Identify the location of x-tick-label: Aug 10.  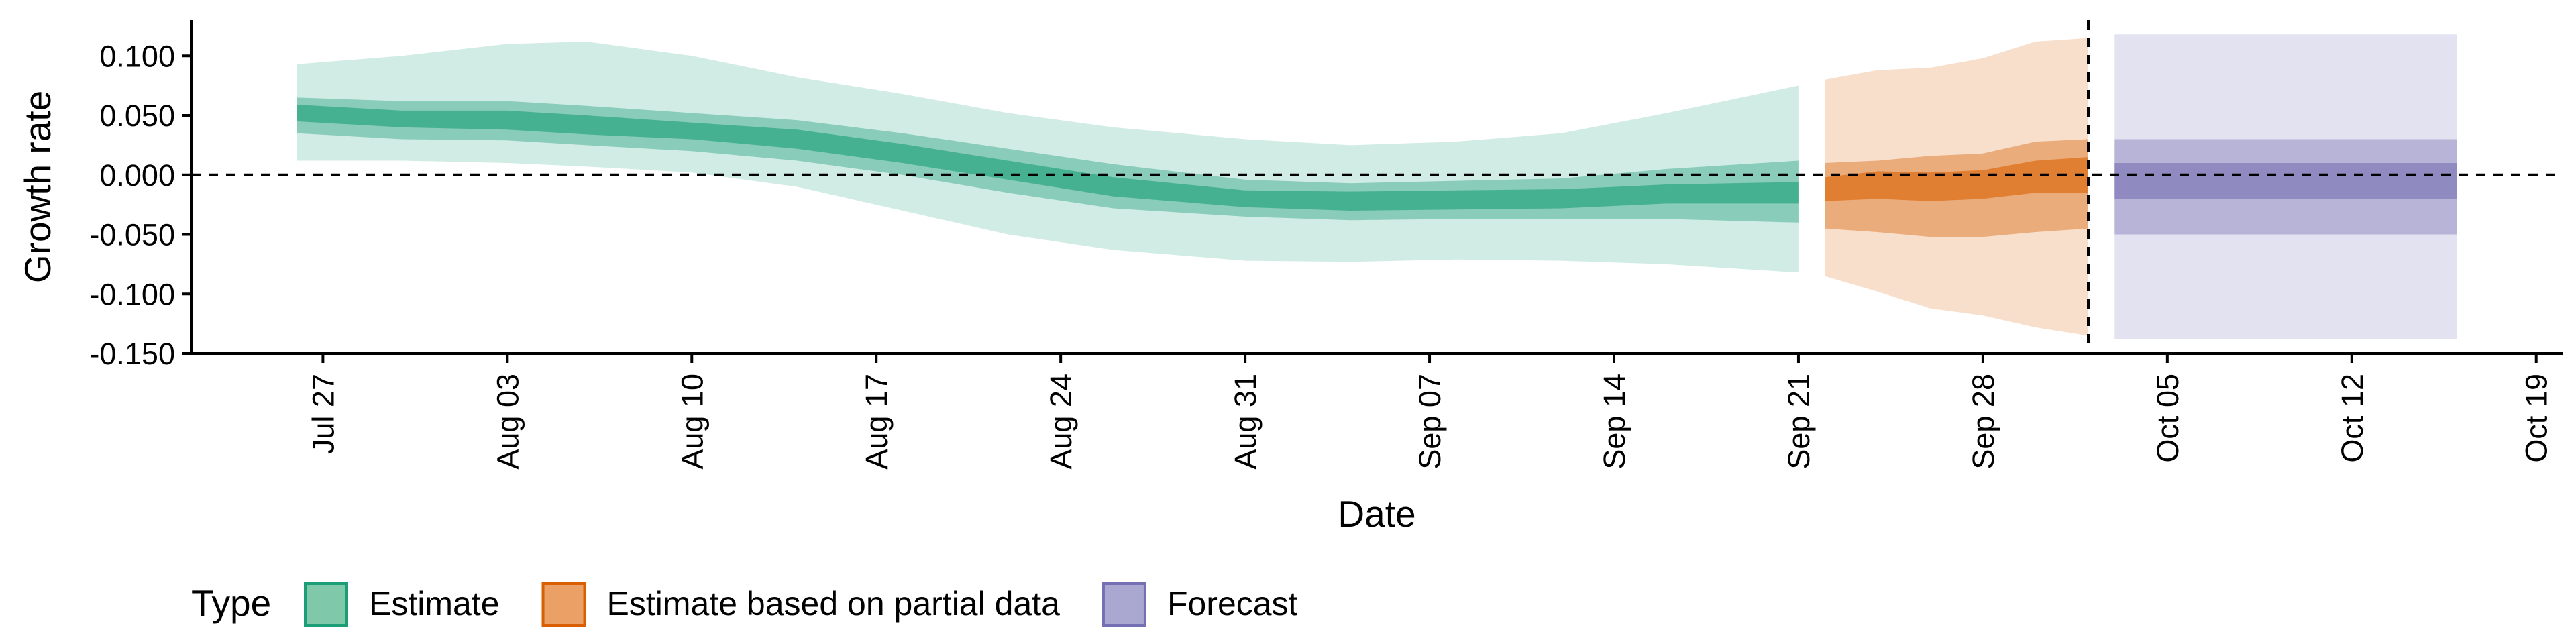
(692, 422).